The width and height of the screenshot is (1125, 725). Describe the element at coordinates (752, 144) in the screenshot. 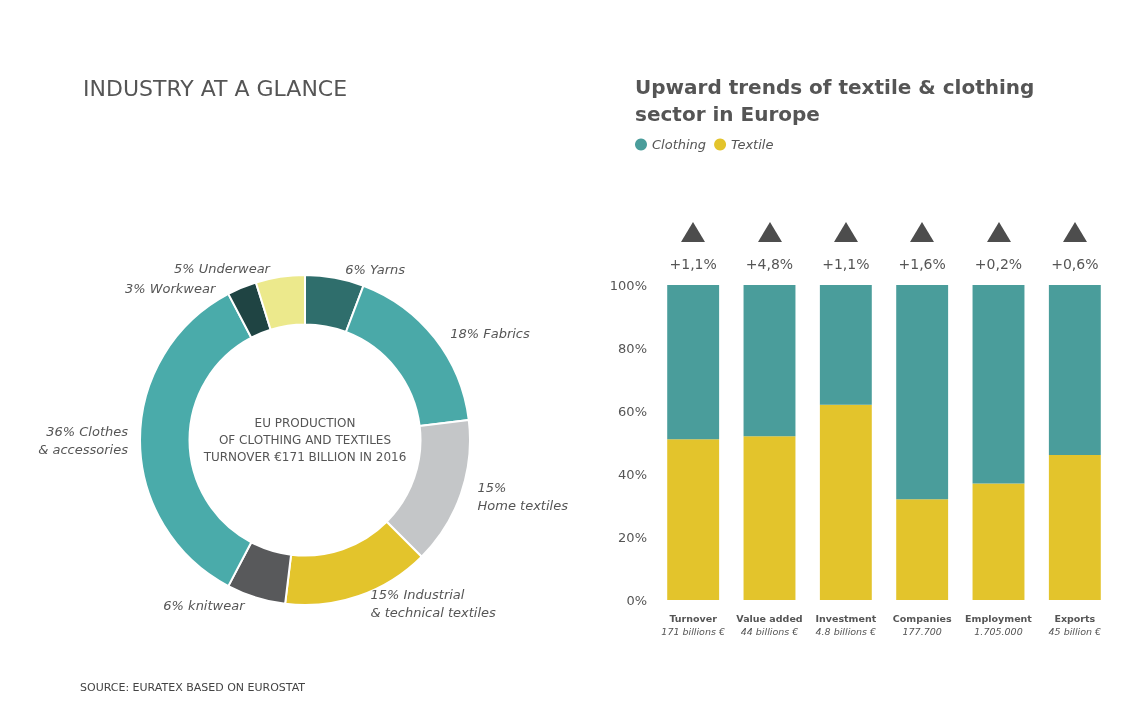

I see `legend-label: Textile` at that location.